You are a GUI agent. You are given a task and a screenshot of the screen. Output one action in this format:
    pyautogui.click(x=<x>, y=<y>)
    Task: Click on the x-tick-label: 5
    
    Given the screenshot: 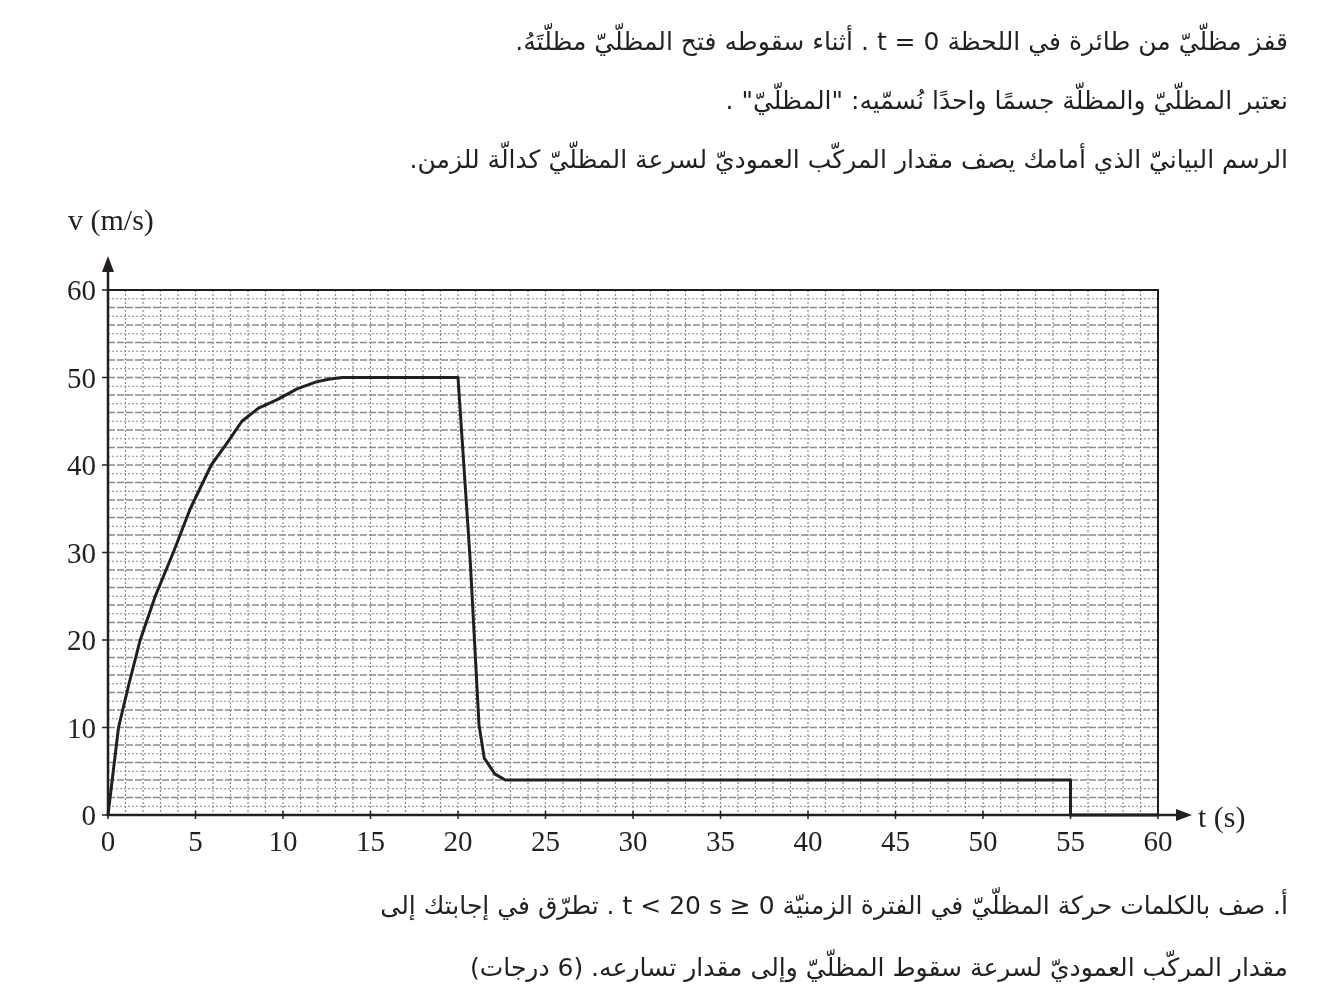 What is the action you would take?
    pyautogui.click(x=195, y=841)
    